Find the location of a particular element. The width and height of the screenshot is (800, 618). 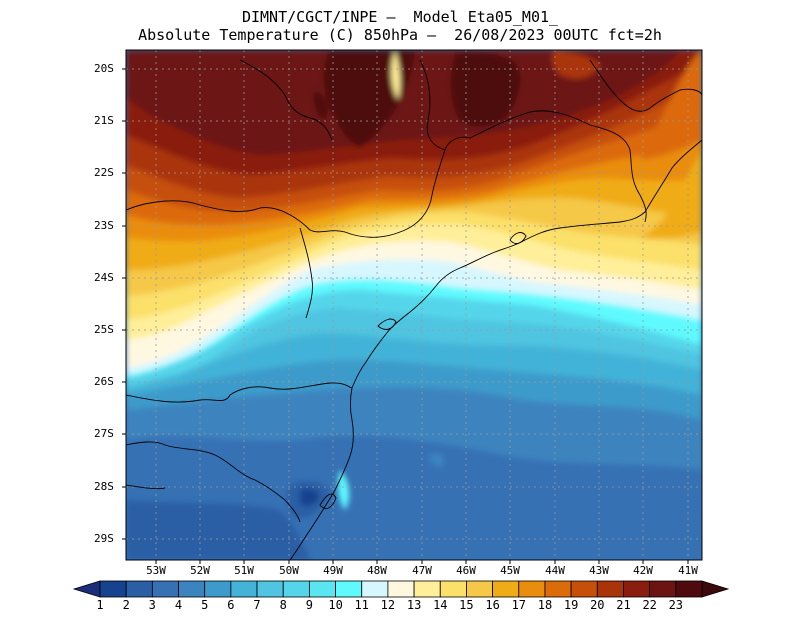

colorbar-label: 16 is located at coordinates (492, 605).